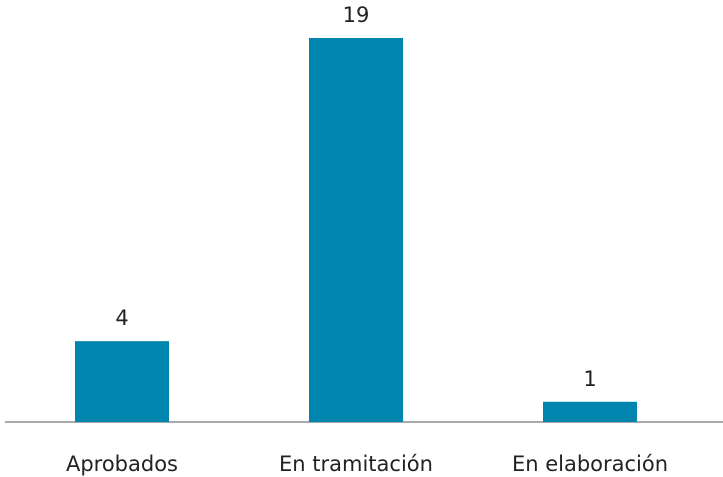 Image resolution: width=723 pixels, height=477 pixels. What do you see at coordinates (356, 15) in the screenshot?
I see `value-label: 19` at bounding box center [356, 15].